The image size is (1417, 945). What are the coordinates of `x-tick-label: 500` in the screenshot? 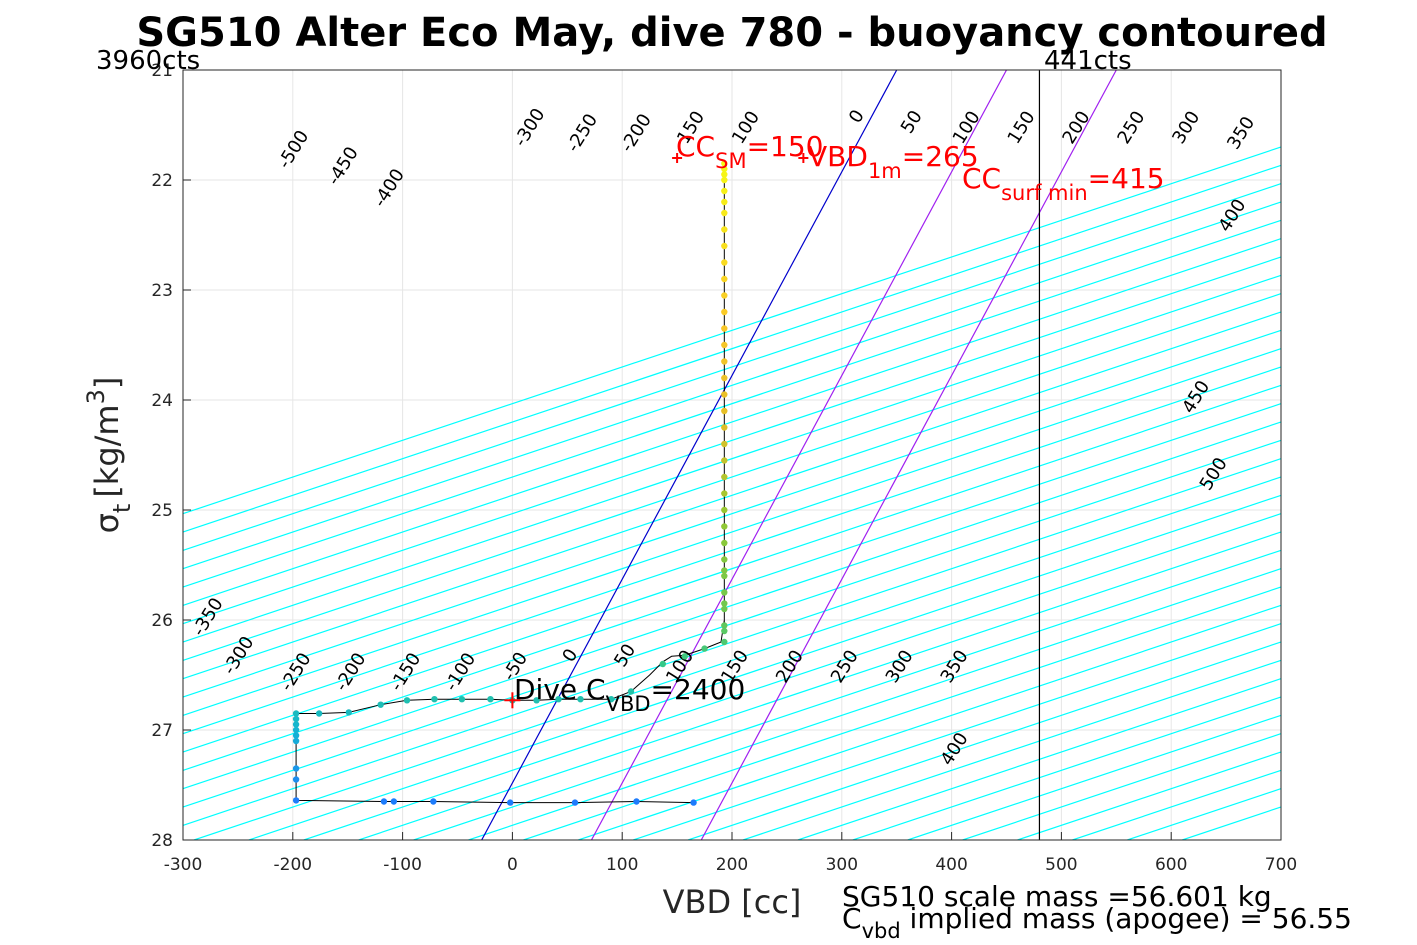 It's located at (1061, 865).